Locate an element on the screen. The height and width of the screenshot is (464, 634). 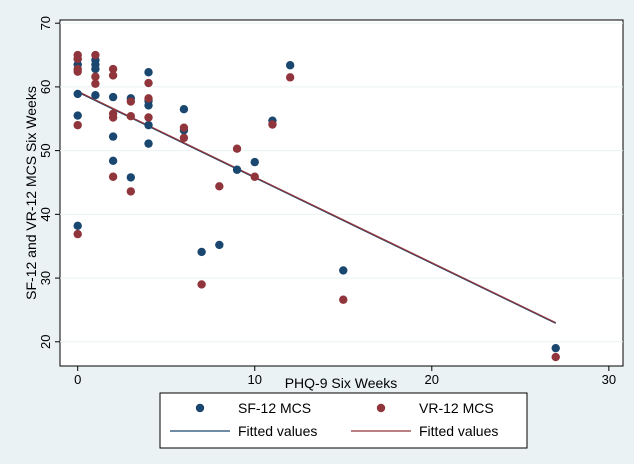
y-tick-label: 70 is located at coordinates (45, 23).